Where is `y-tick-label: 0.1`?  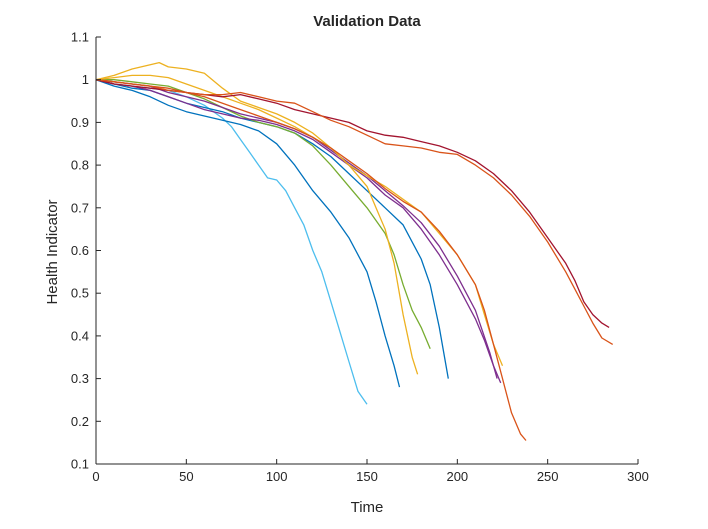 y-tick-label: 0.1 is located at coordinates (80, 464).